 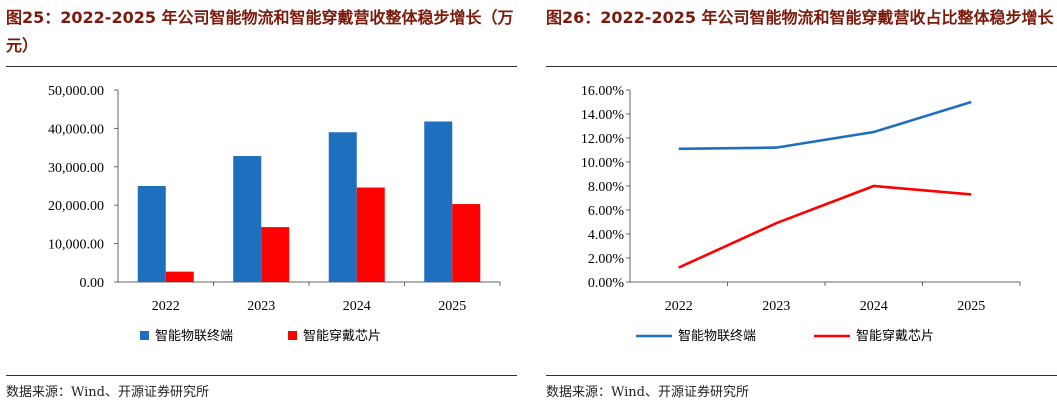 What do you see at coordinates (179, 276) in the screenshot?
I see `bar-wearable-chip-2022` at bounding box center [179, 276].